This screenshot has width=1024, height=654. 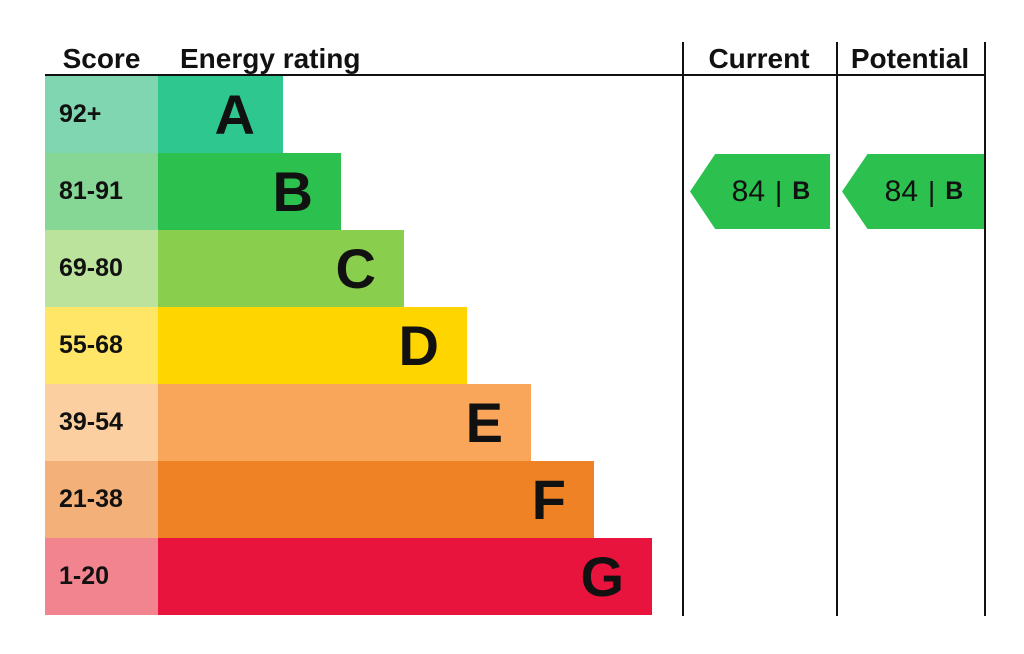 I want to click on potential-column-right-divider, so click(x=985, y=329).